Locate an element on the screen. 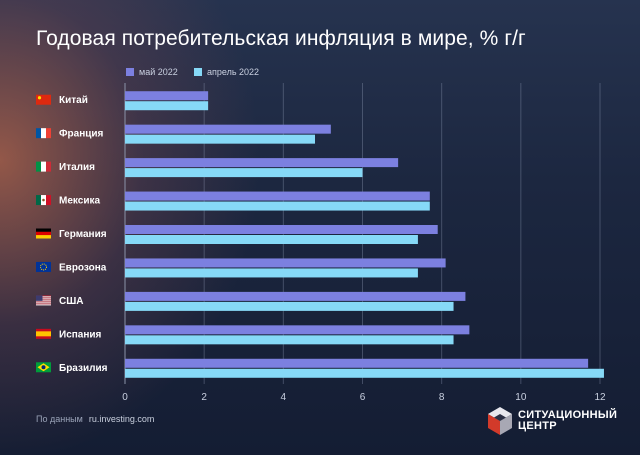 Image resolution: width=640 pixels, height=455 pixels. x-tick-label: 0 is located at coordinates (125, 397).